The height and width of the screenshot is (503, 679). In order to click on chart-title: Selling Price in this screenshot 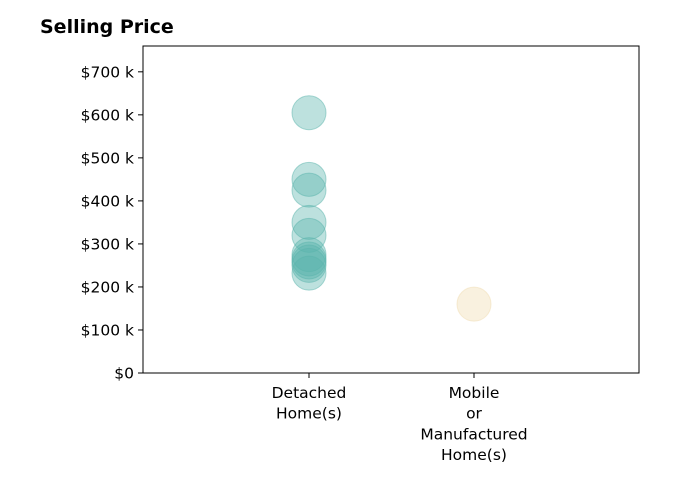, I will do `click(107, 27)`.